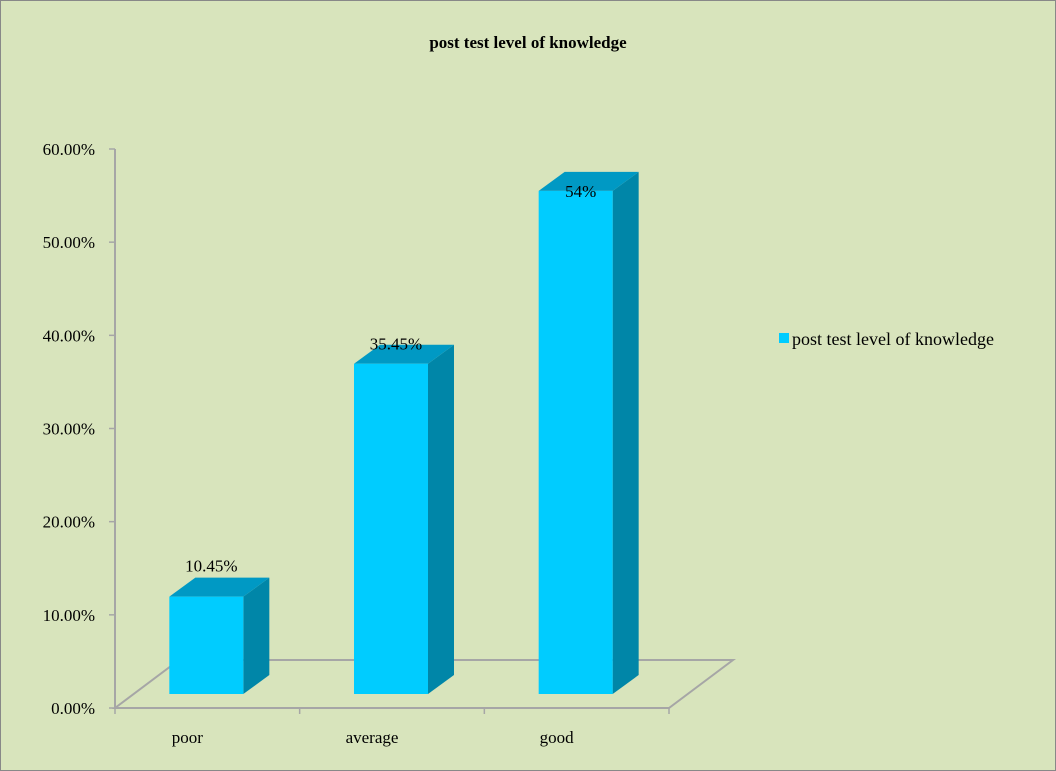 The height and width of the screenshot is (771, 1056). Describe the element at coordinates (557, 737) in the screenshot. I see `x-tick-label: good` at that location.